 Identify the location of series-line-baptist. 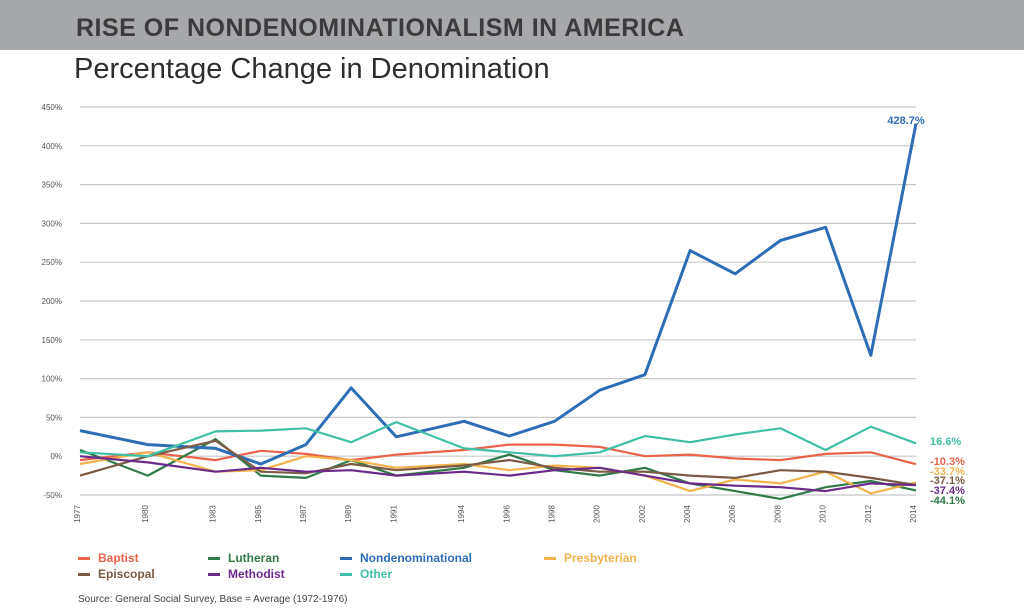
(498, 454).